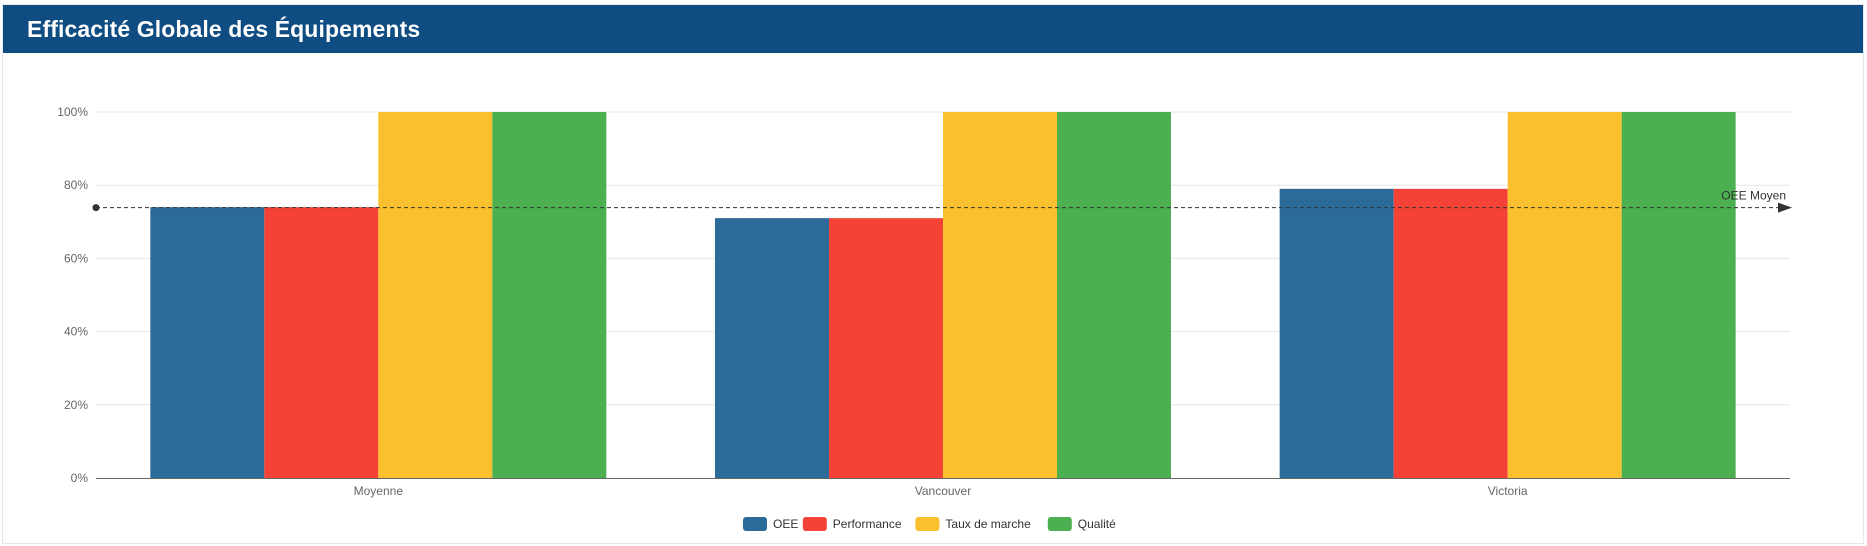 This screenshot has height=546, width=1867. What do you see at coordinates (224, 28) in the screenshot?
I see `page-title: Efficacité Globale des Équipements` at bounding box center [224, 28].